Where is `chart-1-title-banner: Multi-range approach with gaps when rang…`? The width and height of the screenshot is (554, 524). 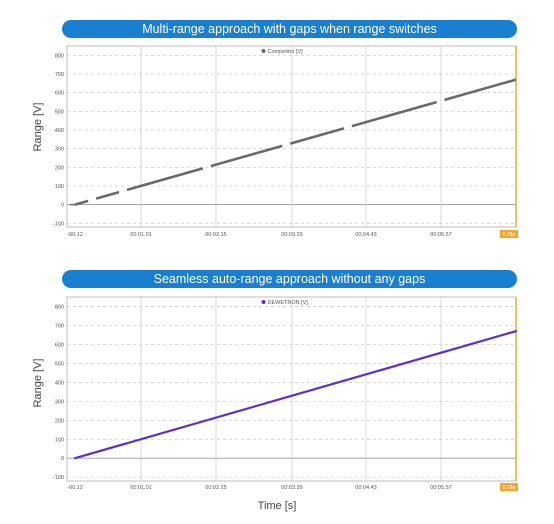 chart-1-title-banner: Multi-range approach with gaps when rang… is located at coordinates (289, 29).